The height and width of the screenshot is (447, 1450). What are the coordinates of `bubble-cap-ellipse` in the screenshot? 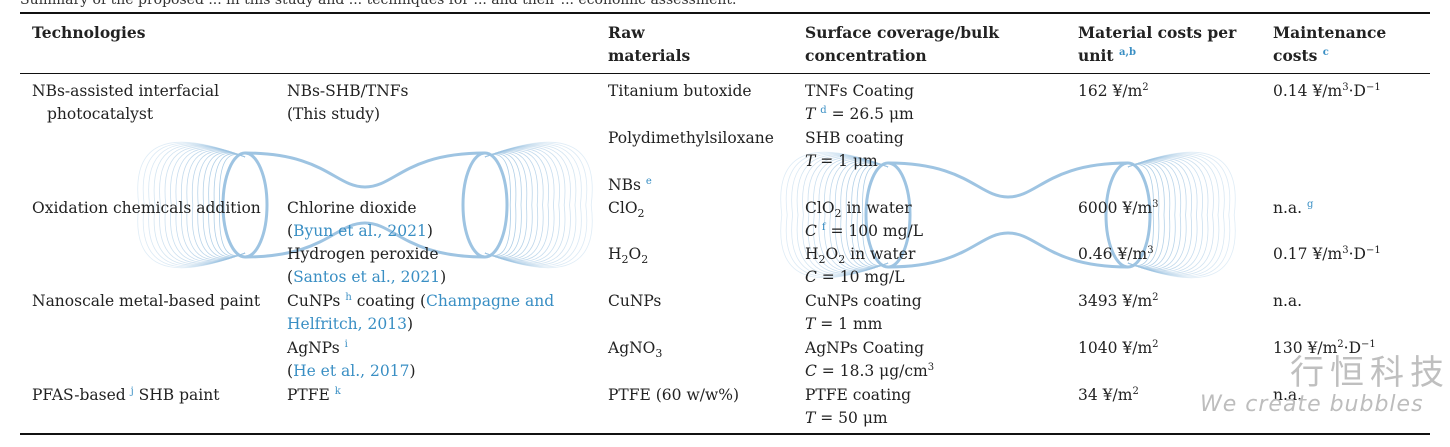 It's located at (485, 205).